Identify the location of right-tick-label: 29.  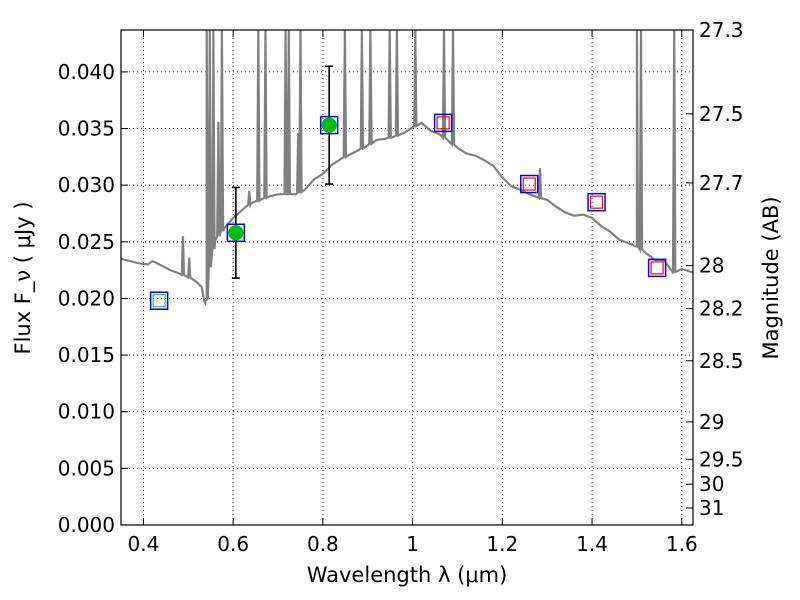
(711, 422).